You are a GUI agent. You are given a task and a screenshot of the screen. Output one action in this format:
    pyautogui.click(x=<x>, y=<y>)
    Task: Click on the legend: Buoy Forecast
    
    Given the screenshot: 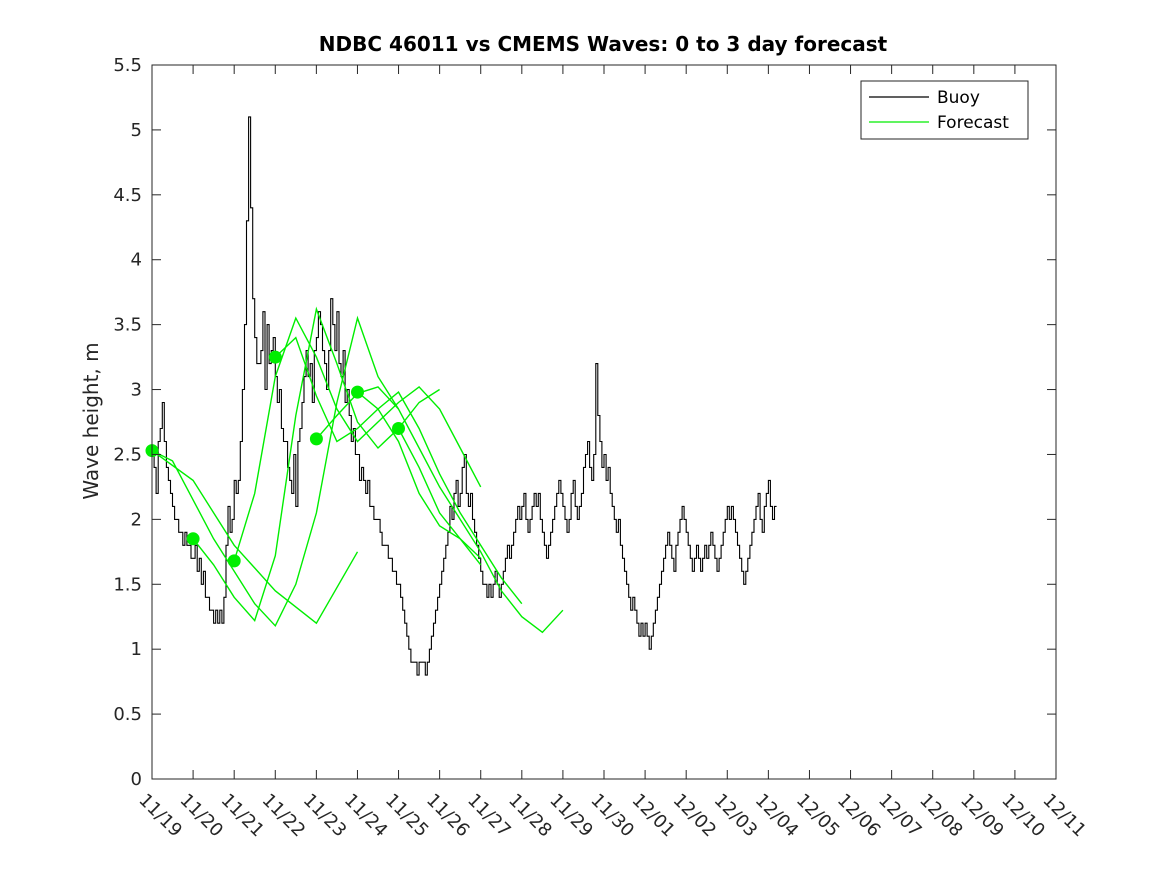 What is the action you would take?
    pyautogui.click(x=944, y=110)
    